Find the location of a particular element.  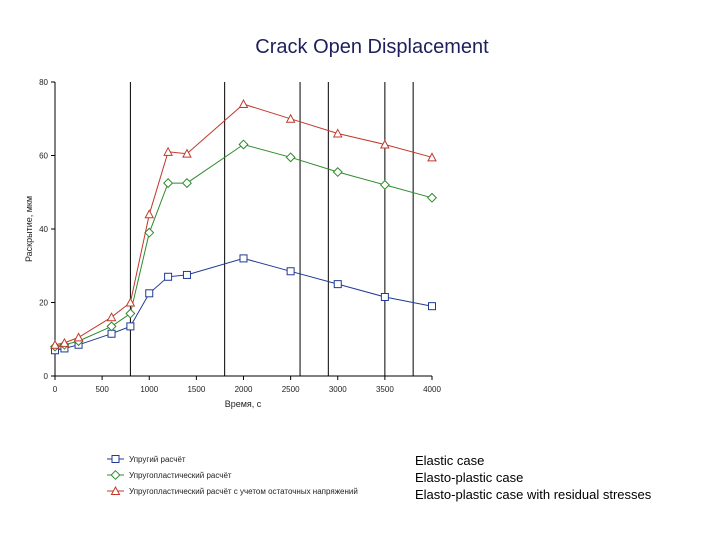

translation-elasto-plastic: Elasto-plastic case is located at coordinates (469, 477).